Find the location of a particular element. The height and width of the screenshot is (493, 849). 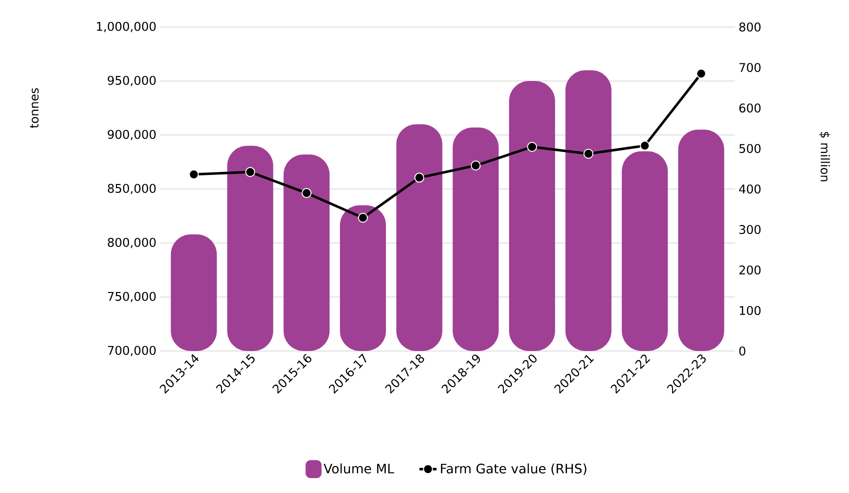

y-tick-label: 950,000 is located at coordinates (132, 81).